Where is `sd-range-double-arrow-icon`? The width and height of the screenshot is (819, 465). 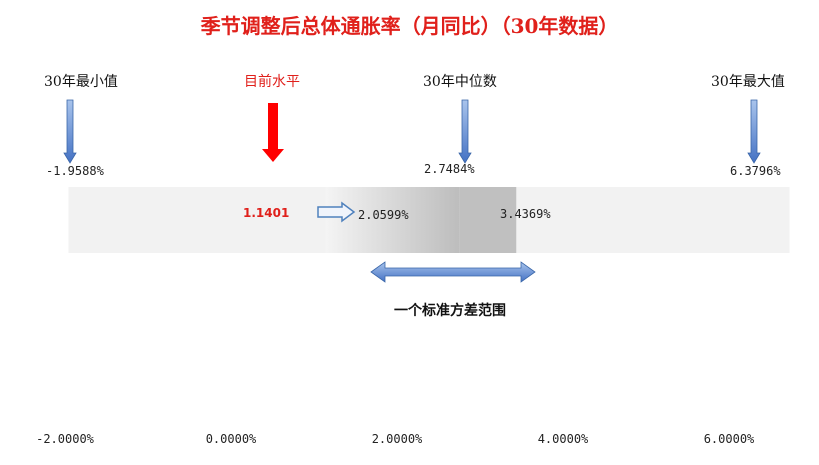
sd-range-double-arrow-icon is located at coordinates (453, 272).